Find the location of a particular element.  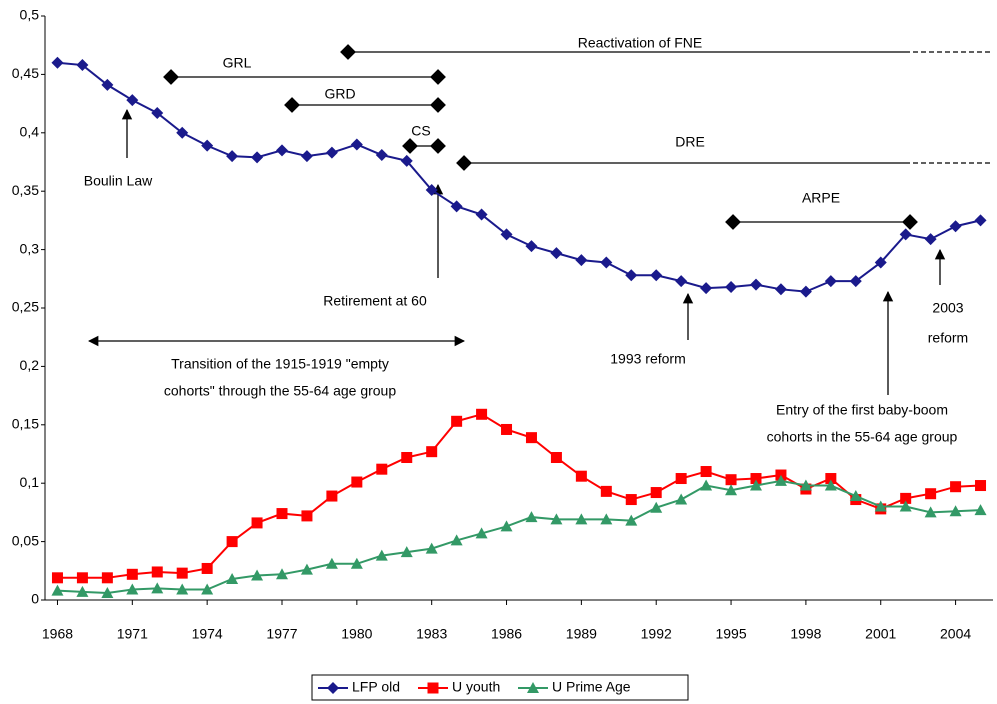

x-tick-label: 1992 is located at coordinates (656, 634).